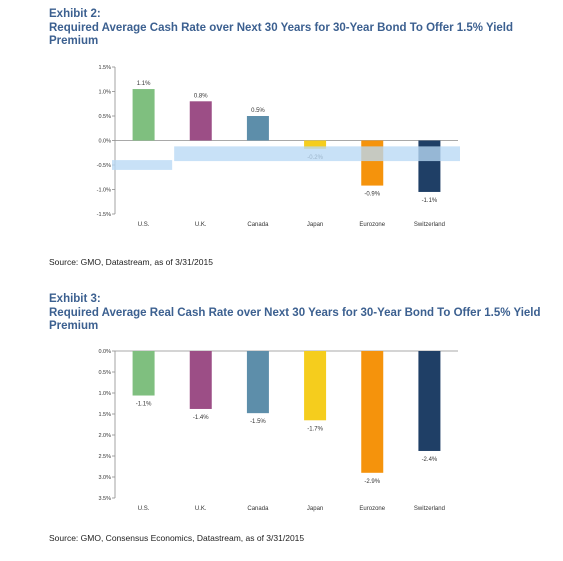 This screenshot has height=561, width=563. Describe the element at coordinates (104, 478) in the screenshot. I see `y-tick-label: 3.0%` at that location.